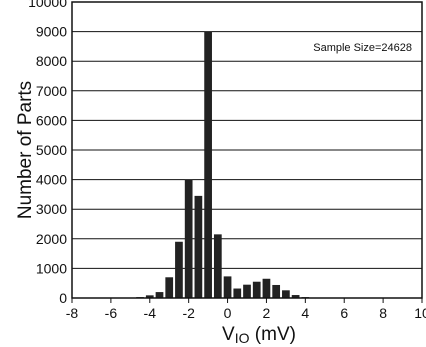 This screenshot has height=347, width=426. I want to click on y-tick-label-8: 8000, so click(51, 61).